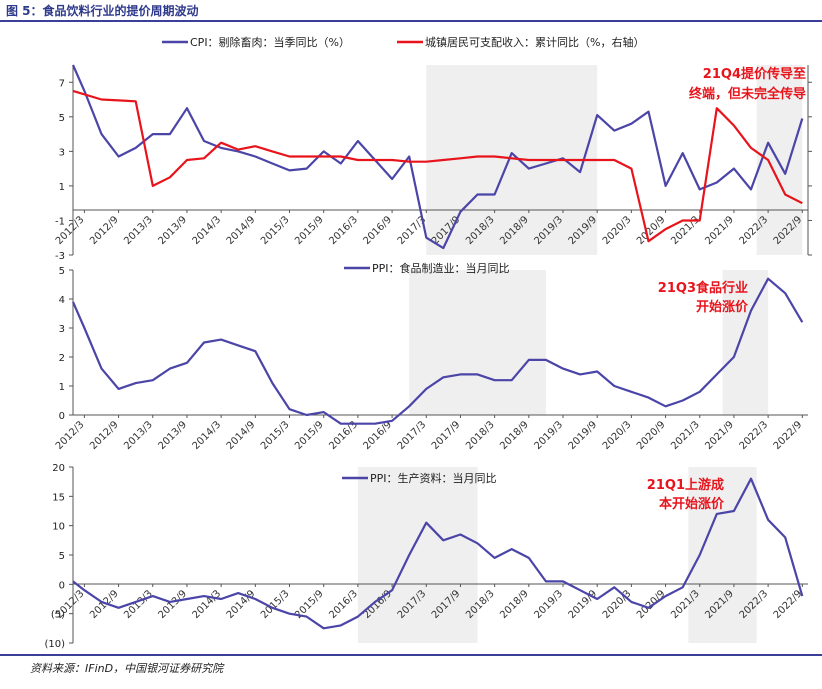 Image resolution: width=822 pixels, height=689 pixels. I want to click on source-note: 资料来源：IFinD，中国银河证券研究院, so click(127, 668).